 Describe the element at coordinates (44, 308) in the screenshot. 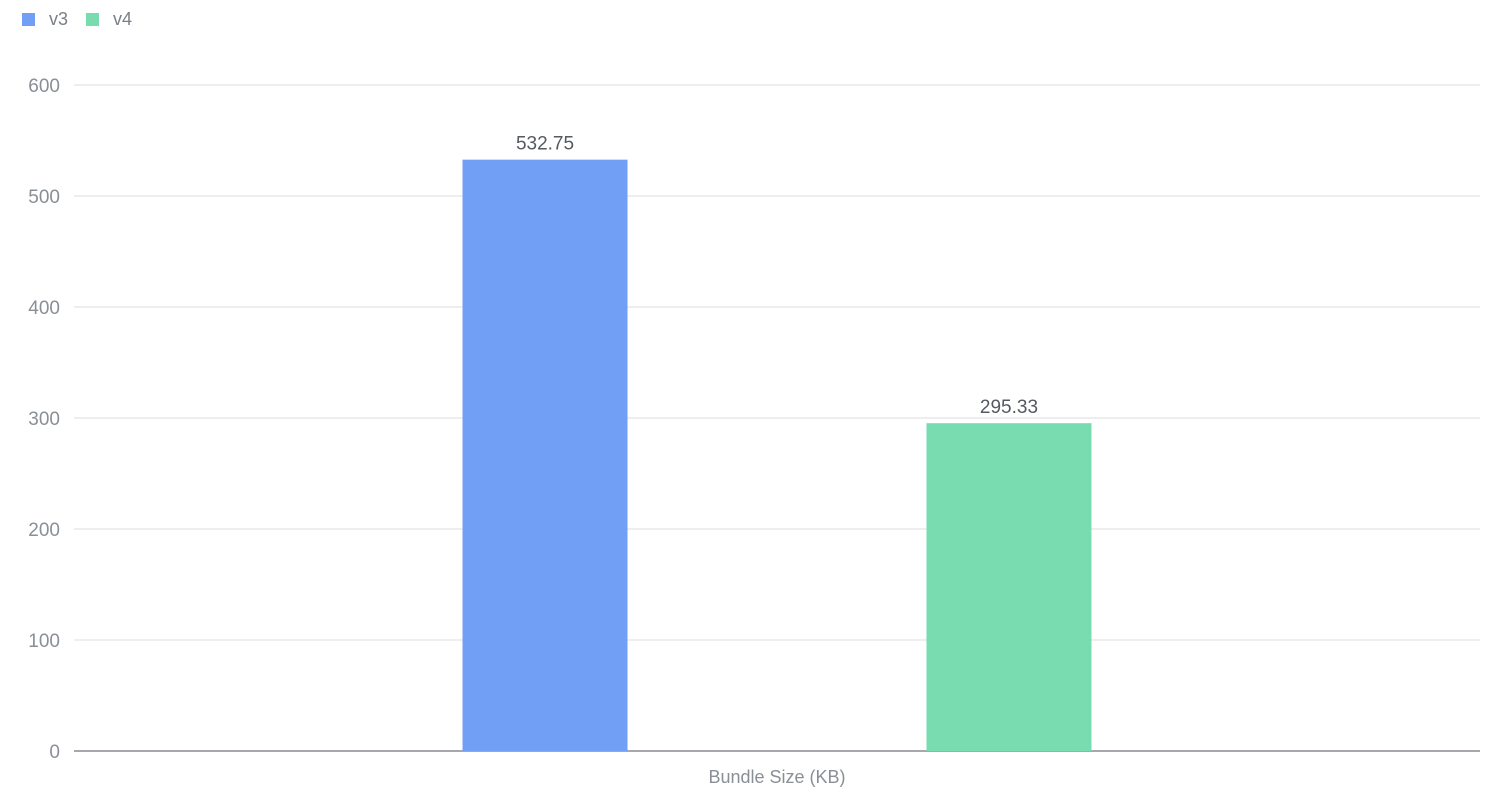

I see `y-tick-label-400: 400` at that location.